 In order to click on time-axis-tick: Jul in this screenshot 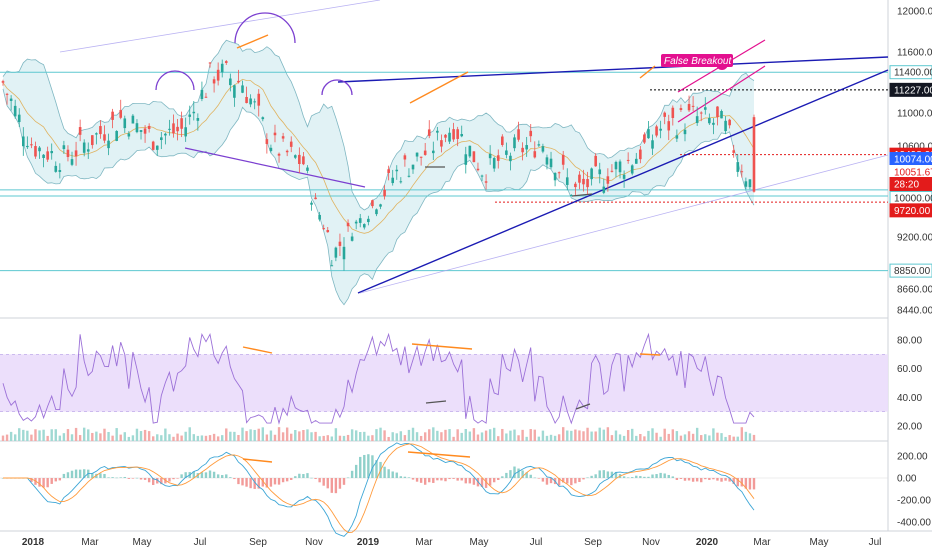, I will do `click(875, 542)`.